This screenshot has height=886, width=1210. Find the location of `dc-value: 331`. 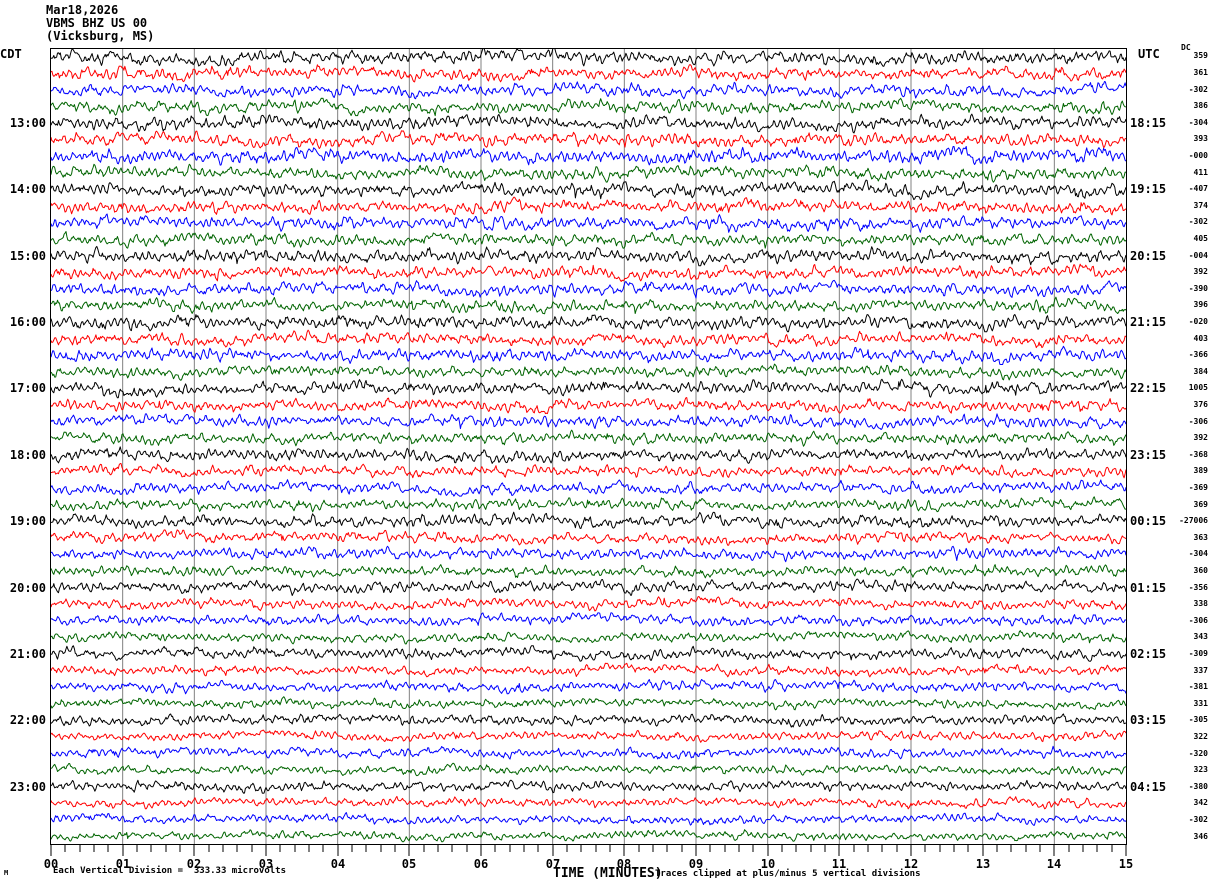

dc-value: 331 is located at coordinates (1200, 703).